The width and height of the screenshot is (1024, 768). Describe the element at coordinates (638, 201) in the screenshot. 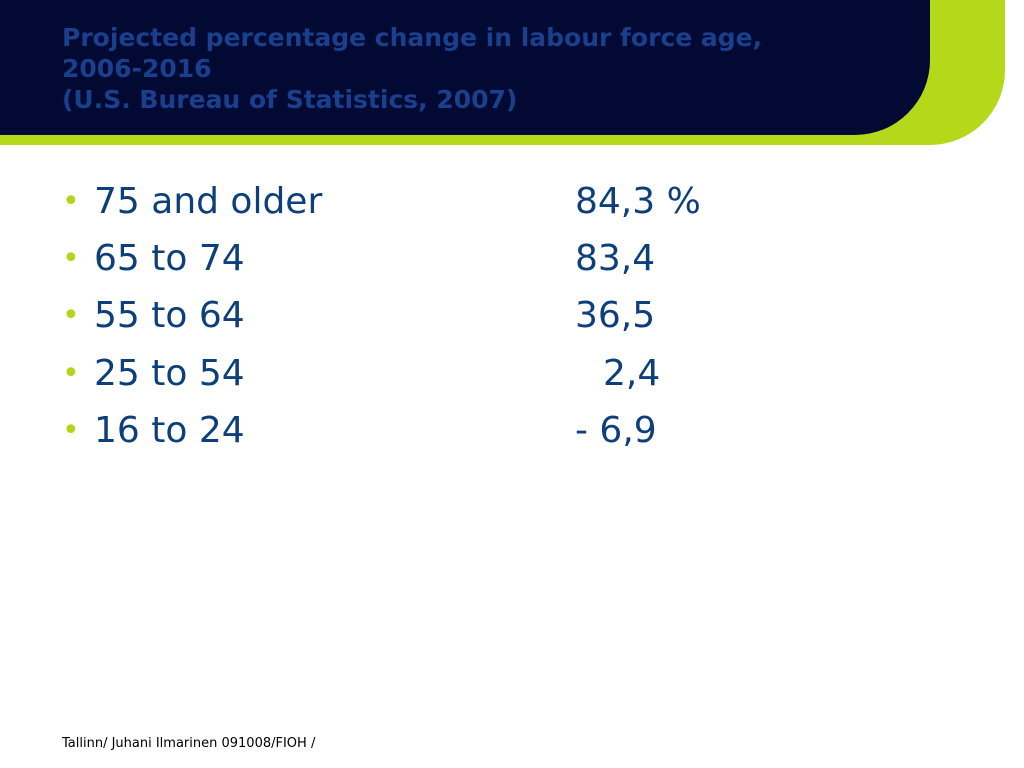

I see `item-value: 84,3 %` at that location.